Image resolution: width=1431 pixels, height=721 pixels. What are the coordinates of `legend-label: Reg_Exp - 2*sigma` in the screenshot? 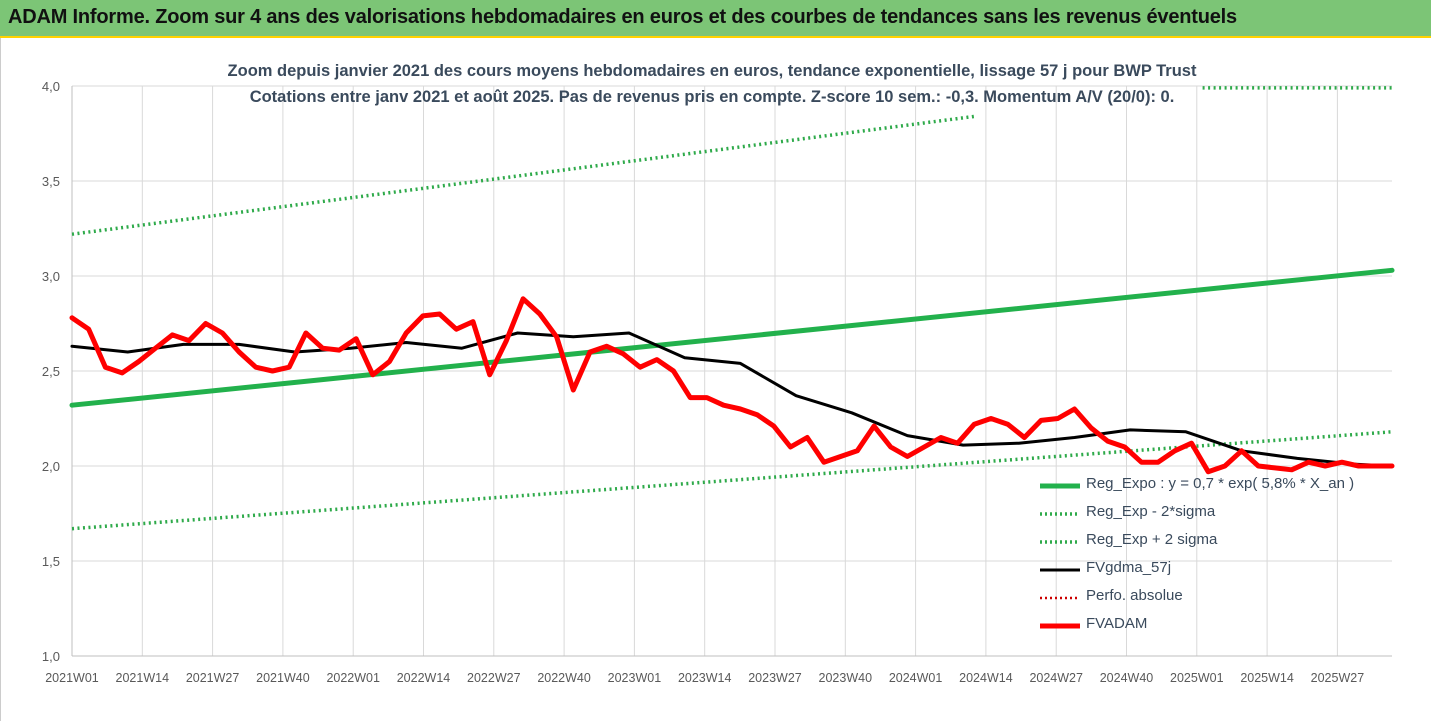 It's located at (1151, 511).